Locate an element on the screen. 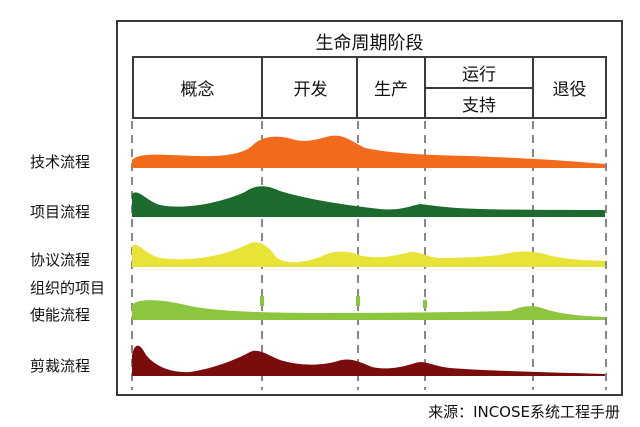  phase-development: 开发 is located at coordinates (310, 90).